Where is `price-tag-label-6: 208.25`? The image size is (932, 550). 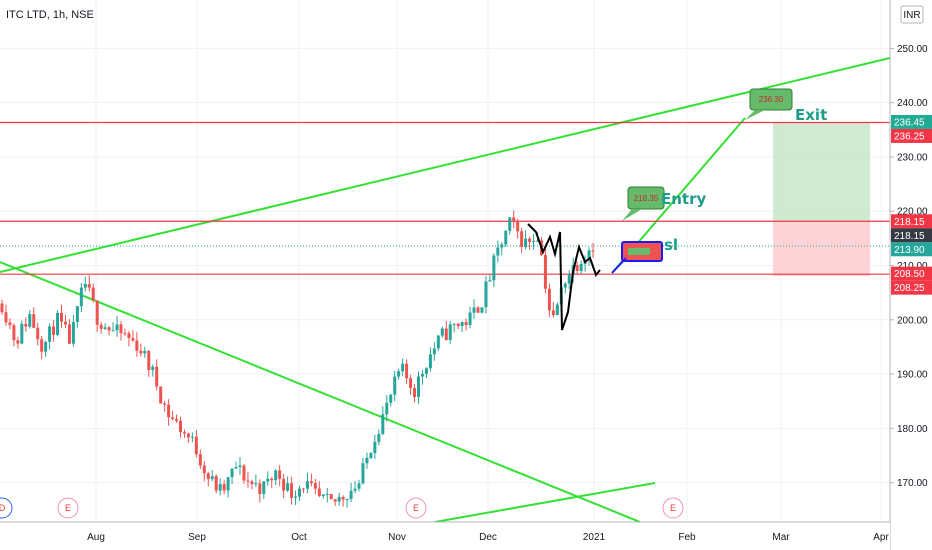 price-tag-label-6: 208.25 is located at coordinates (909, 288).